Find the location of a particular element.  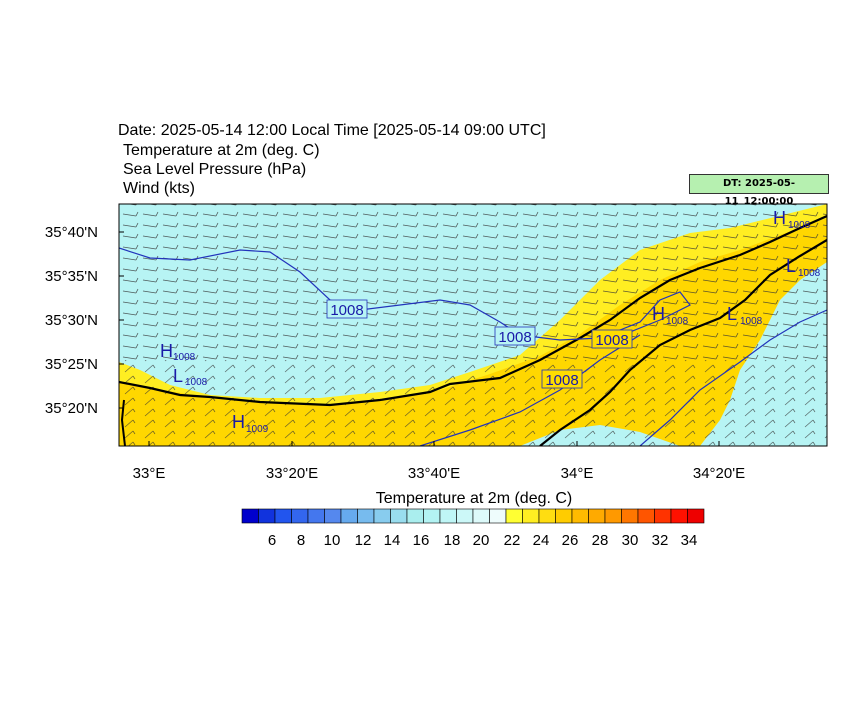

wind-variable-label: Wind (kts) is located at coordinates (159, 188).